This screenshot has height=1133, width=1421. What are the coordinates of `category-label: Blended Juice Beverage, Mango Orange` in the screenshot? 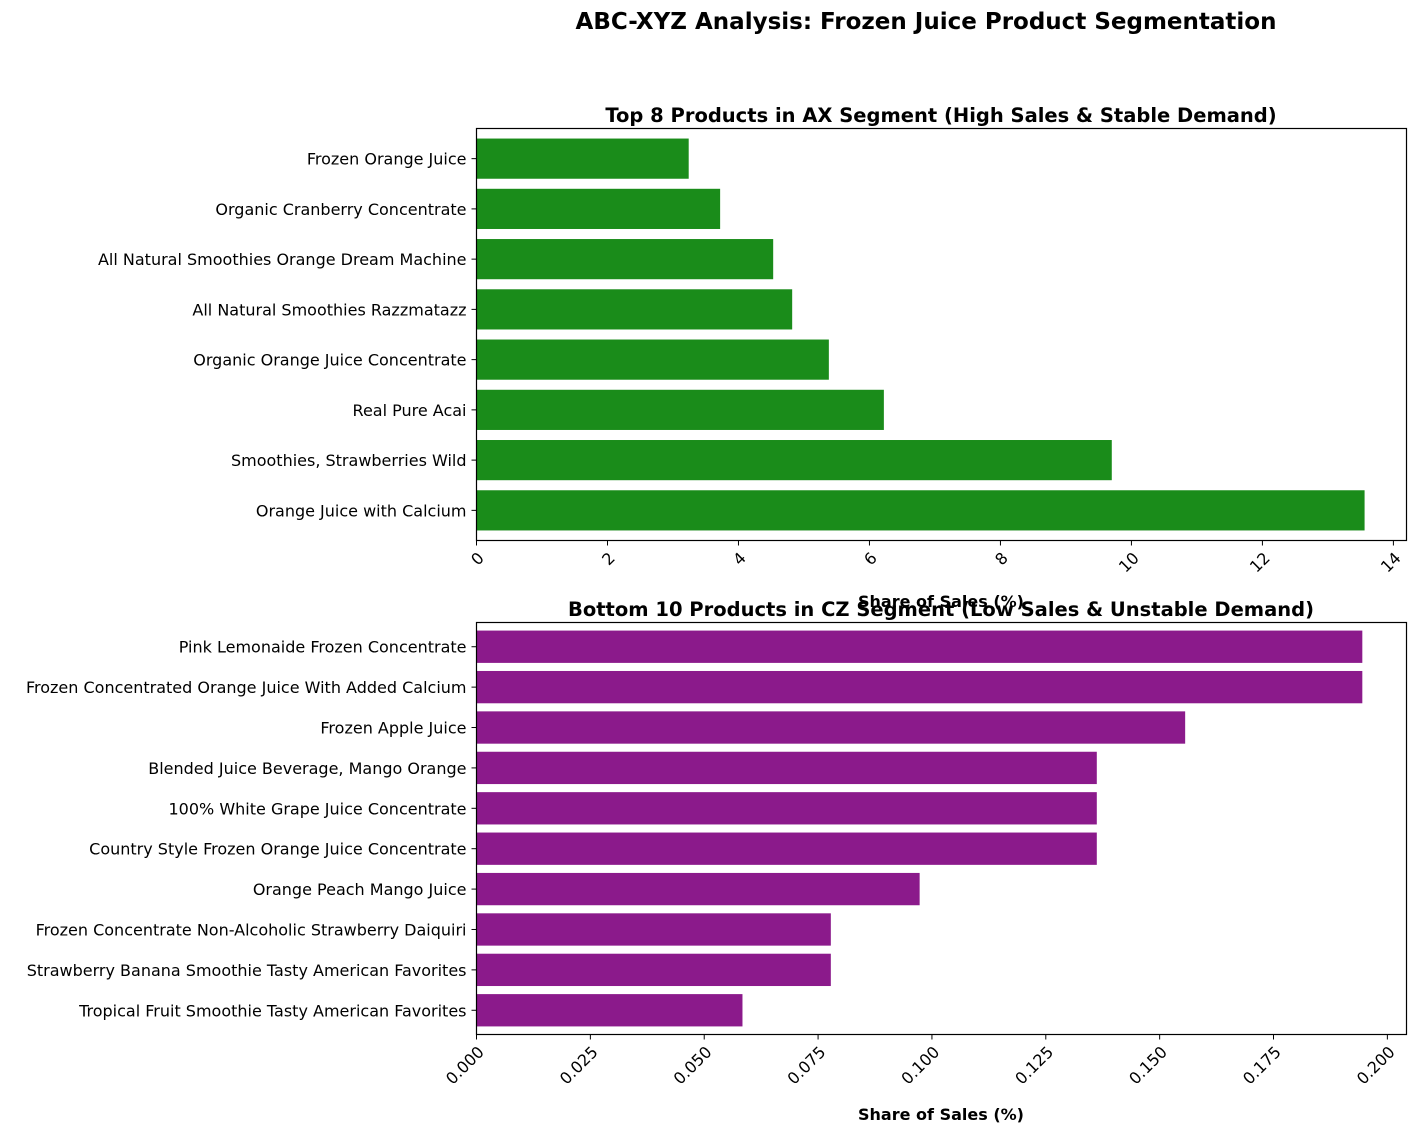 It's located at (307, 768).